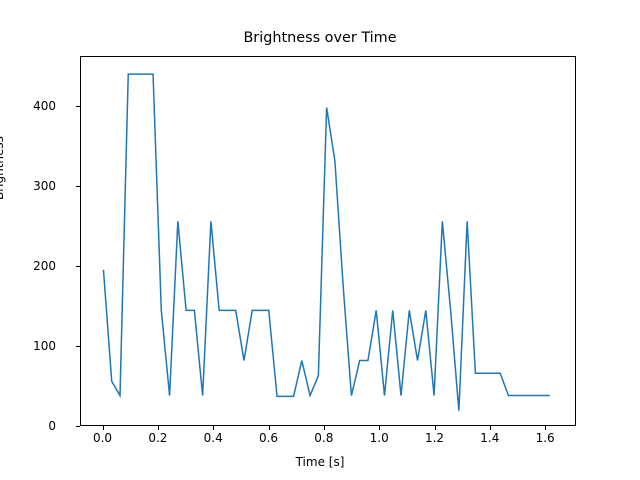 The image size is (640, 480). What do you see at coordinates (52, 426) in the screenshot?
I see `y-tick-label: 0` at bounding box center [52, 426].